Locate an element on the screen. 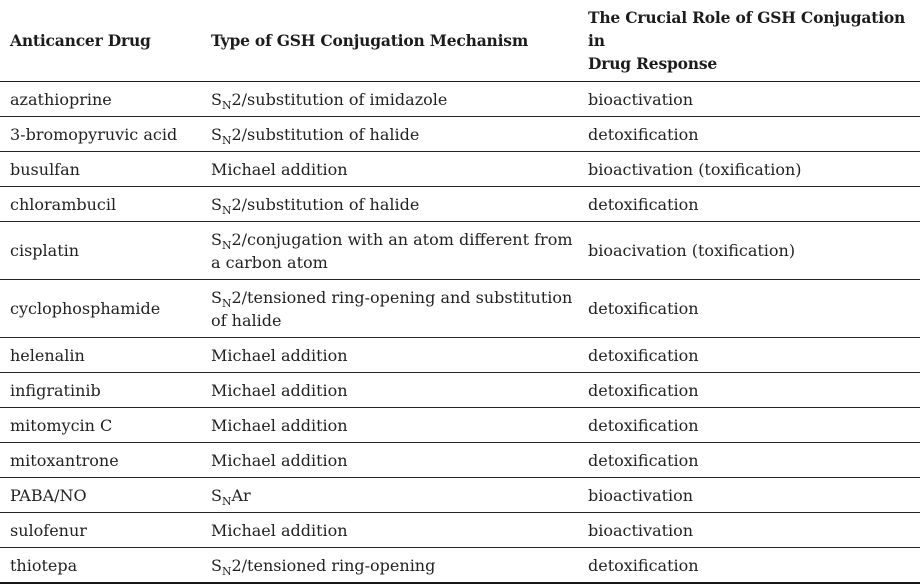 This screenshot has width=920, height=584. role-cell: bioacivation (toxification) is located at coordinates (754, 250).